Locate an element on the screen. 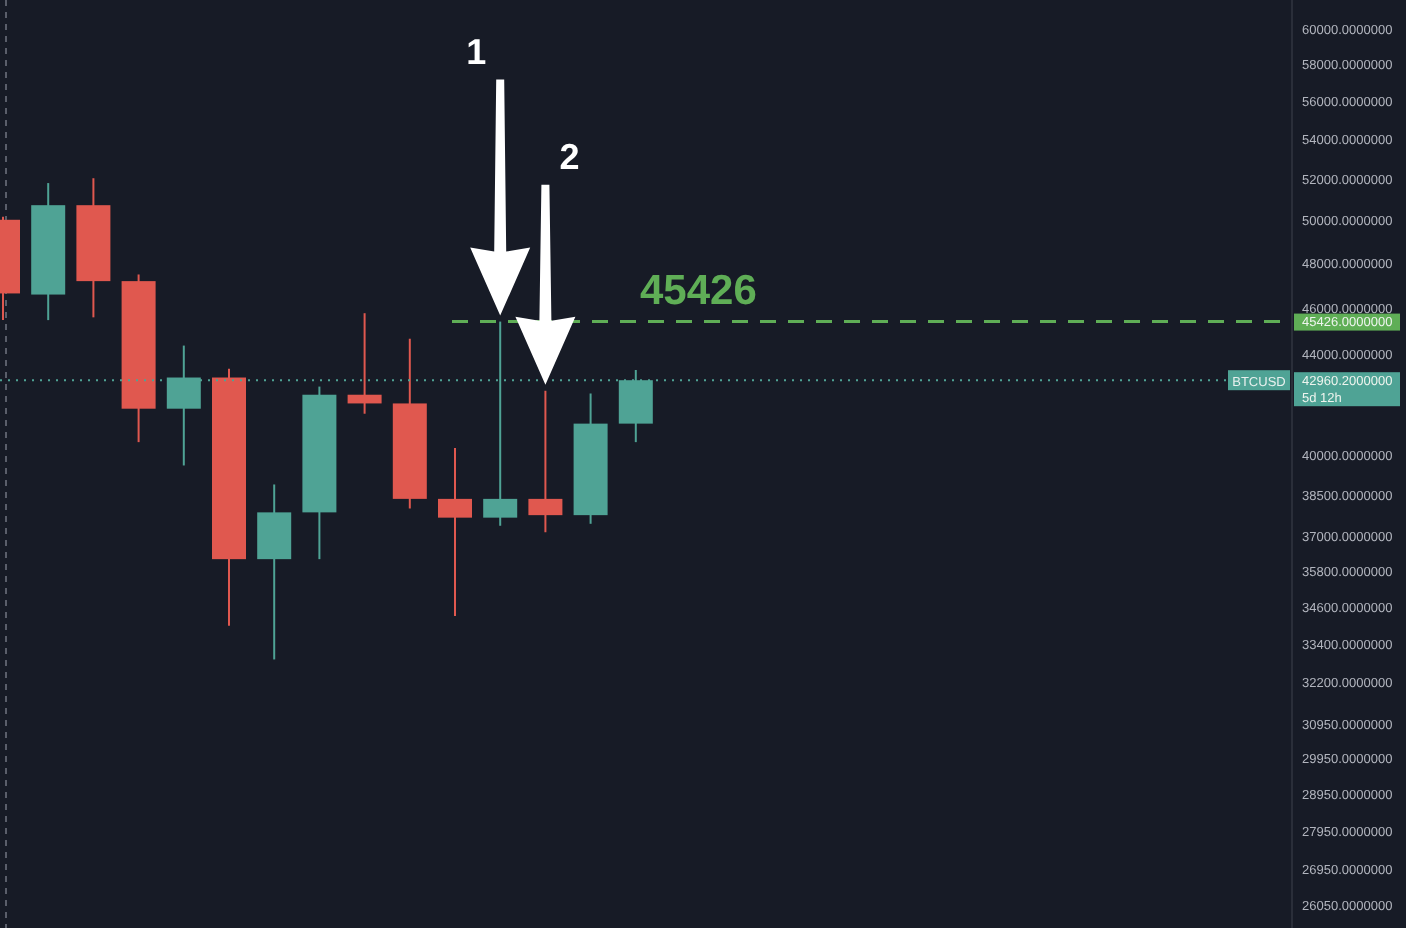  annotation: 1 is located at coordinates (476, 51).